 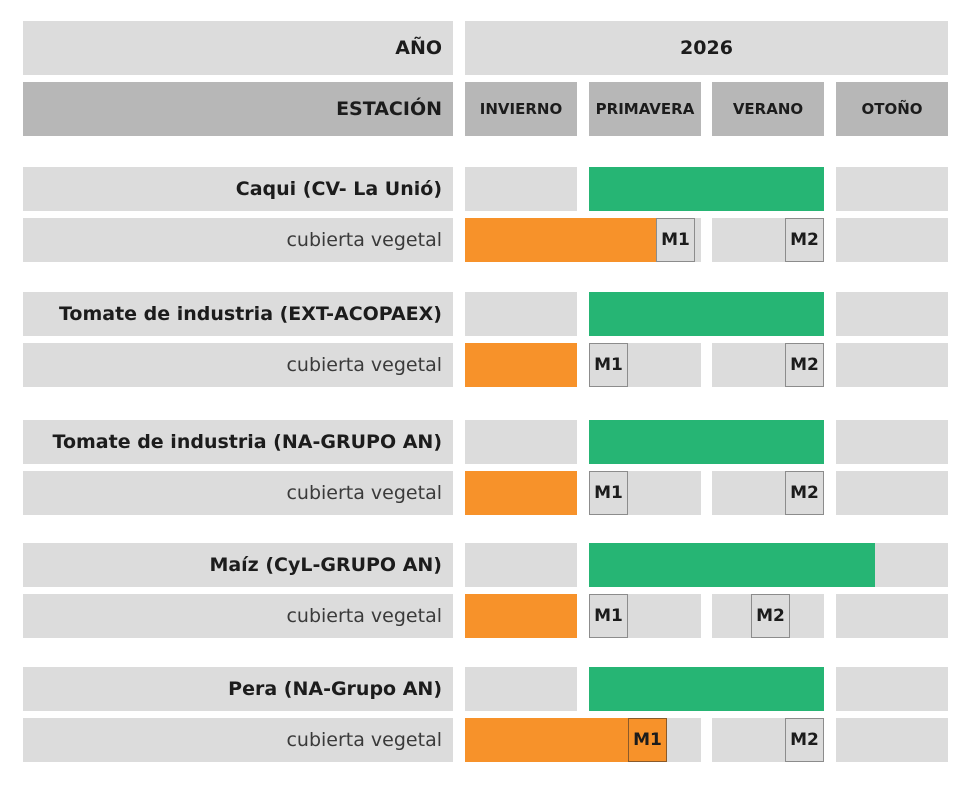 What do you see at coordinates (238, 689) in the screenshot?
I see `crop-row-label: Pera (NA-Grupo AN)` at bounding box center [238, 689].